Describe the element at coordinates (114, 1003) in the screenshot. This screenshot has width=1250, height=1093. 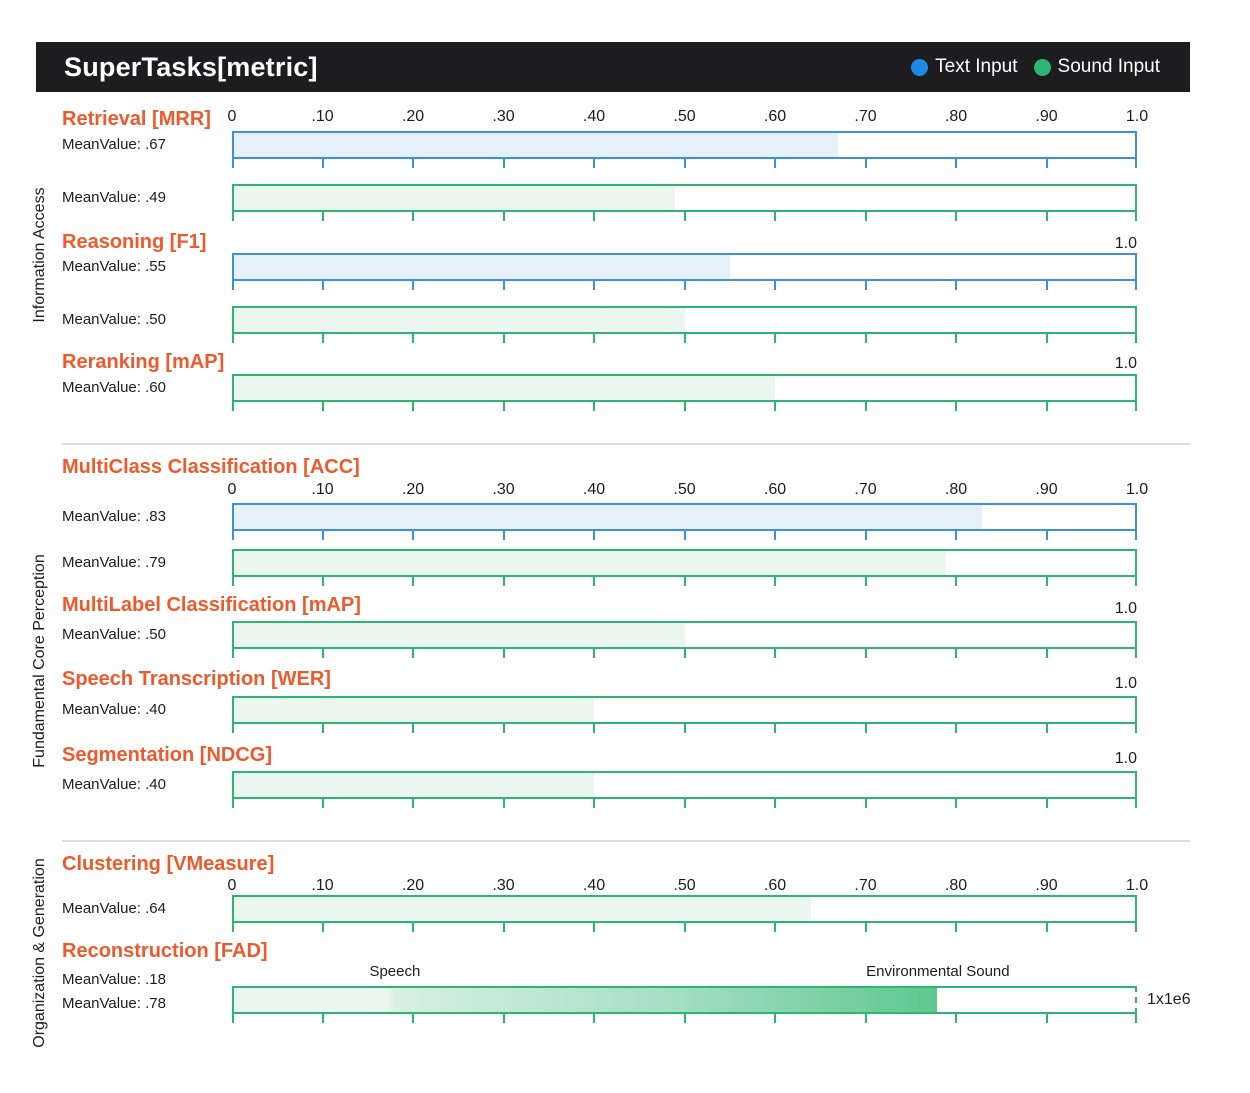
I see `mean-value-label: MeanValue: .78` at that location.